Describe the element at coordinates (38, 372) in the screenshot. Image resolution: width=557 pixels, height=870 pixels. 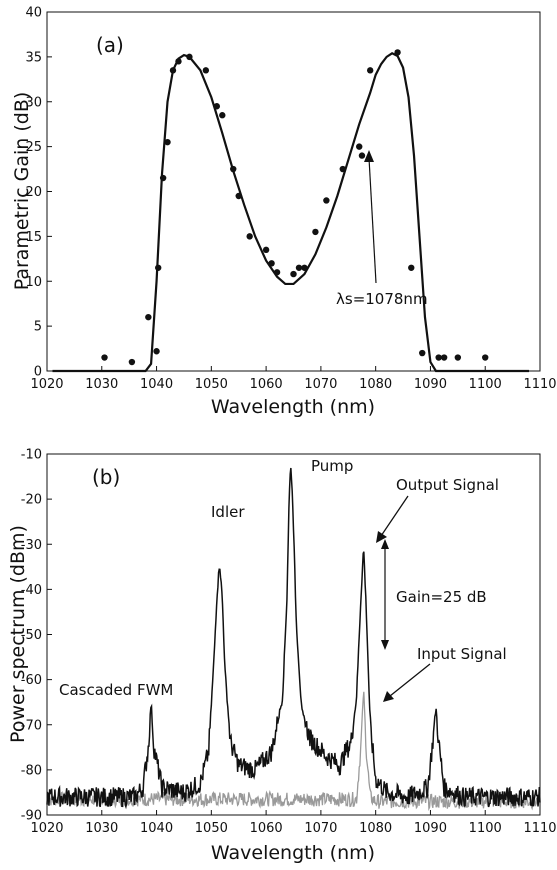
I see `a-y-tick-label: 0` at that location.